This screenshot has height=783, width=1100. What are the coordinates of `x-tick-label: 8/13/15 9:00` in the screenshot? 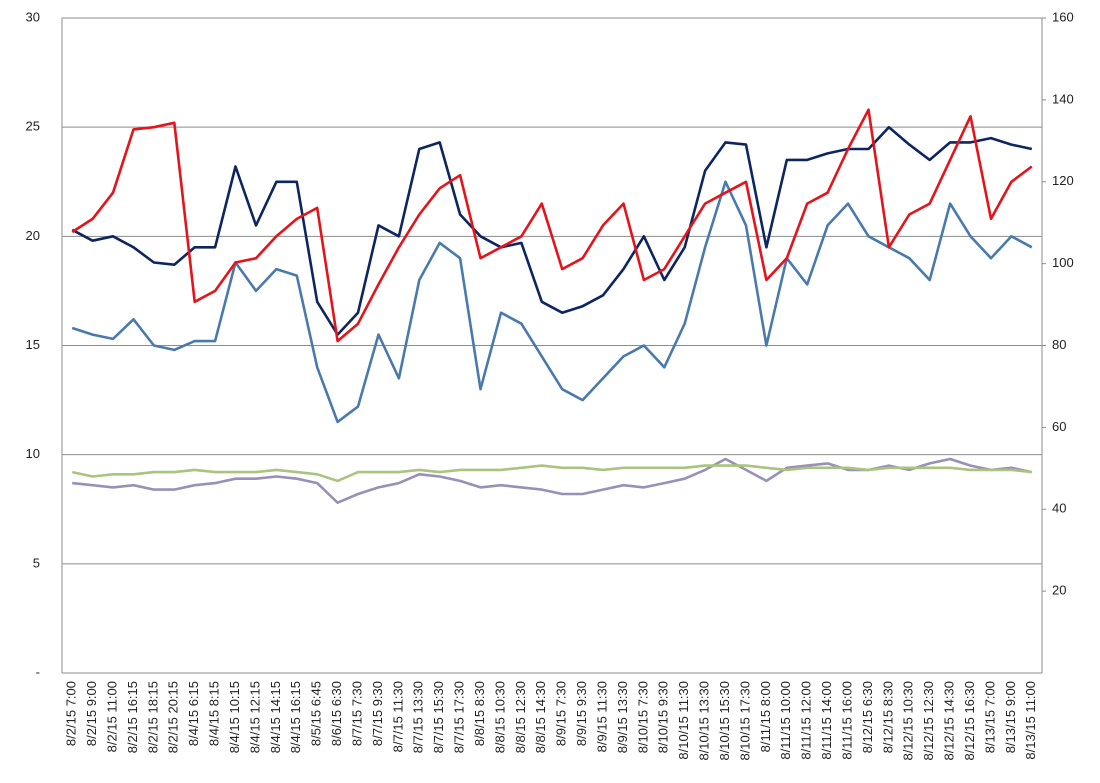 It's located at (1010, 717).